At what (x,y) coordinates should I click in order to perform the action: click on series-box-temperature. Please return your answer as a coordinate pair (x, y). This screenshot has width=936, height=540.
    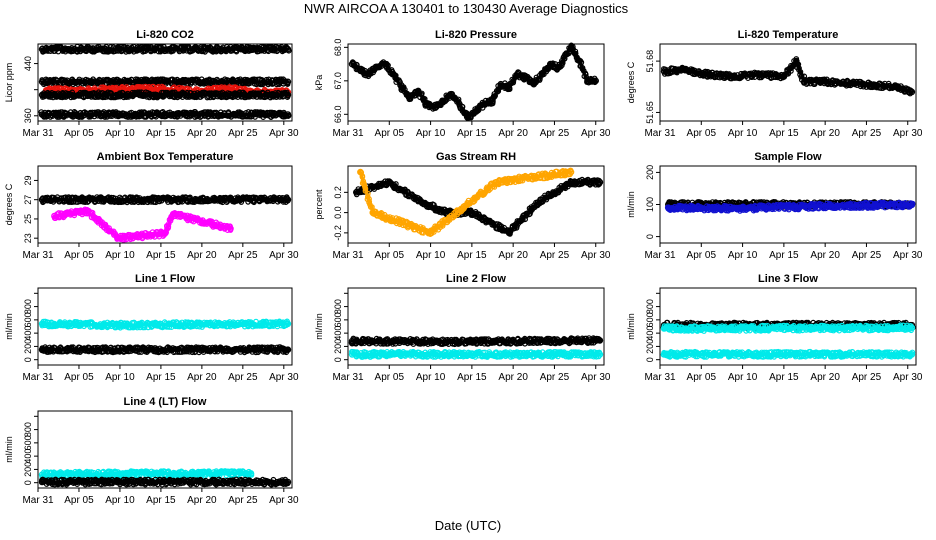
    Looking at the image, I should click on (165, 200).